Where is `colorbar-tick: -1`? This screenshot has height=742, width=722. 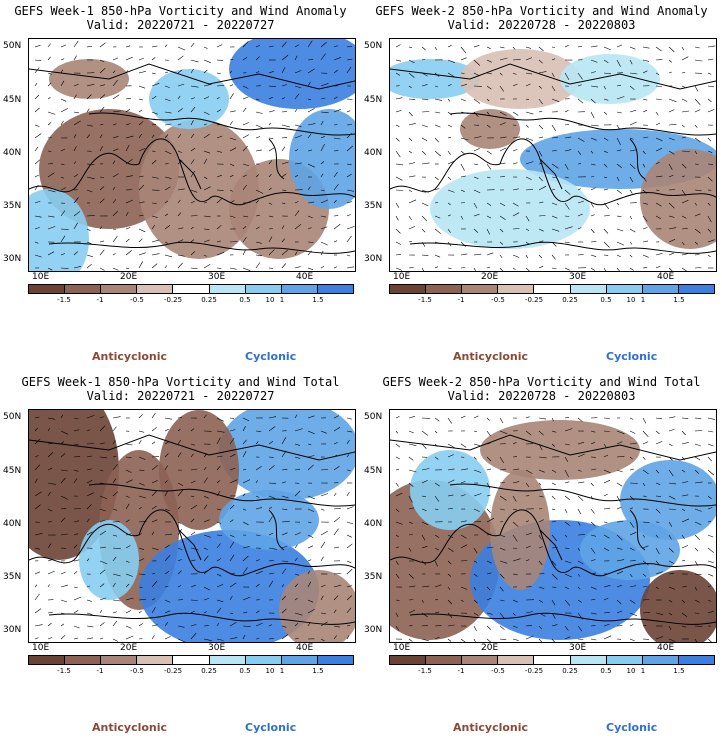
colorbar-tick: -1 is located at coordinates (461, 671).